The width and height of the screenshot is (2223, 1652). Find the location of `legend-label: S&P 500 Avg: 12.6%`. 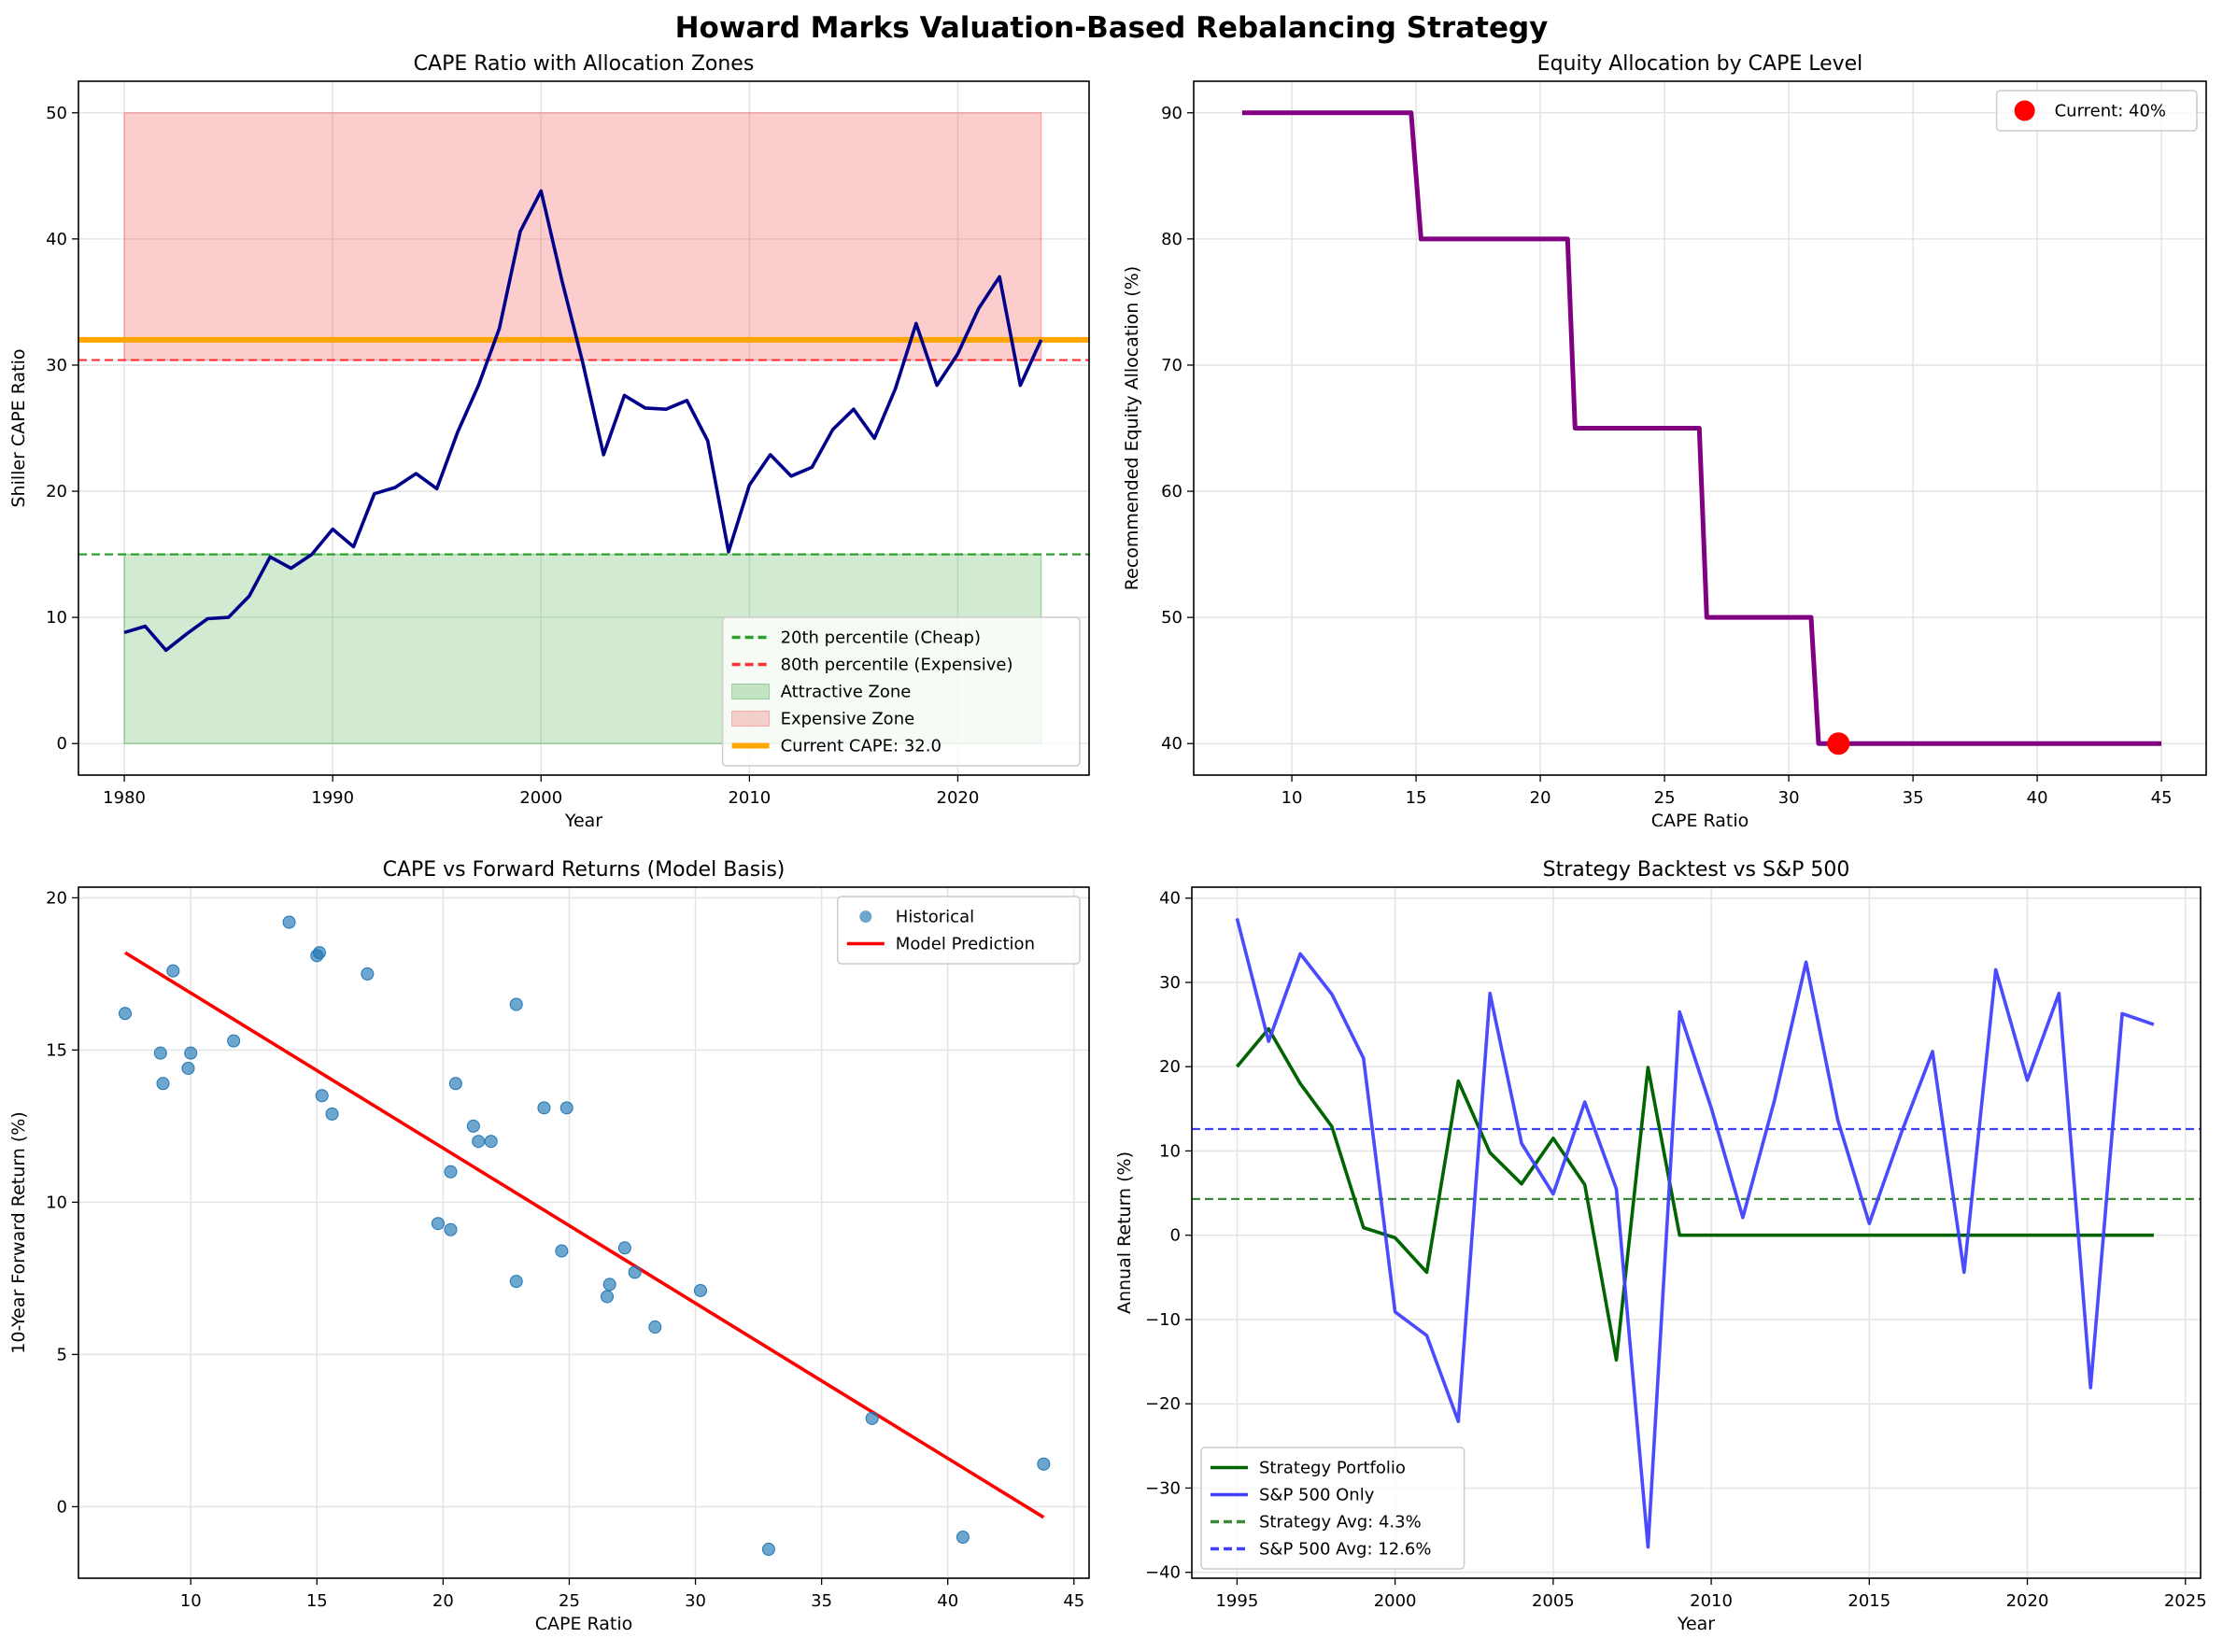

legend-label: S&P 500 Avg: 12.6% is located at coordinates (1345, 1550).